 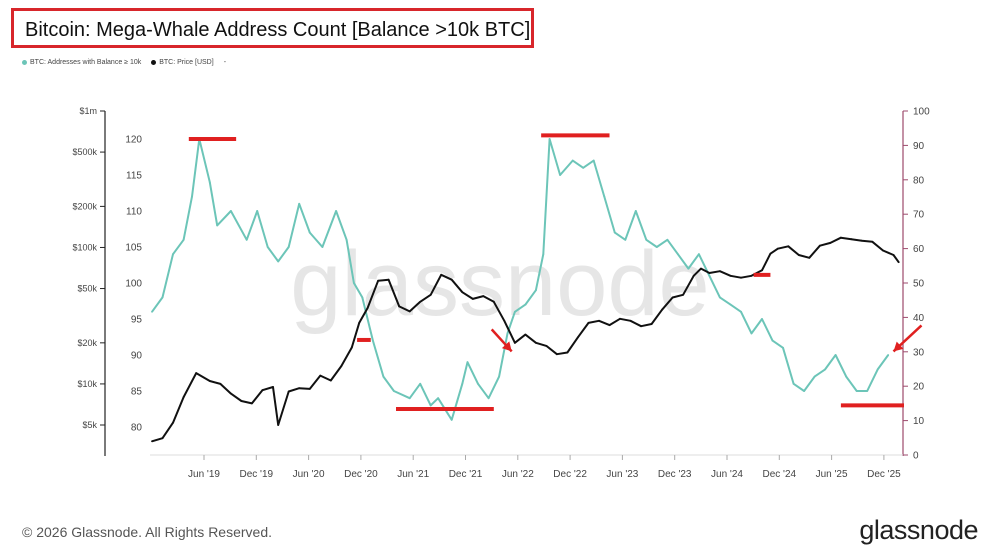 I want to click on y-right-tick-label: 100, so click(x=921, y=112).